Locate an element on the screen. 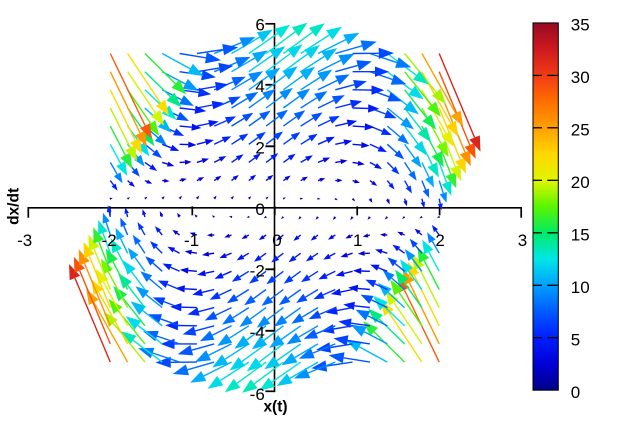  svg-text: 20 is located at coordinates (580, 182).